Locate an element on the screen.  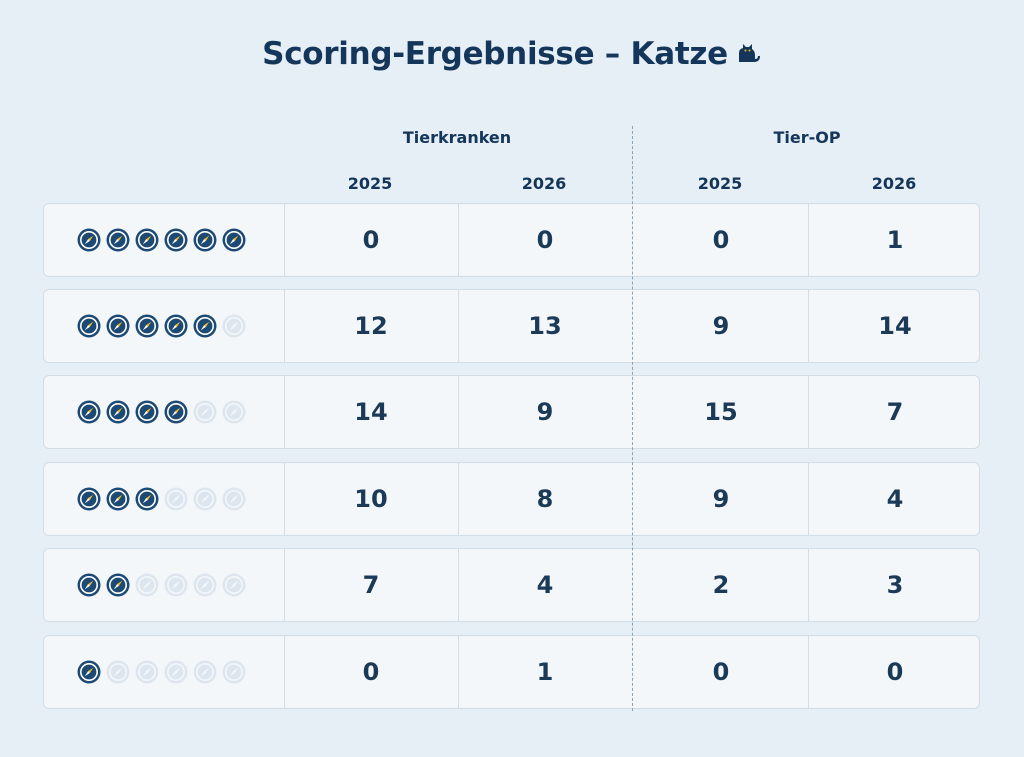
table-row: 0 1 0 0 is located at coordinates (511, 672).